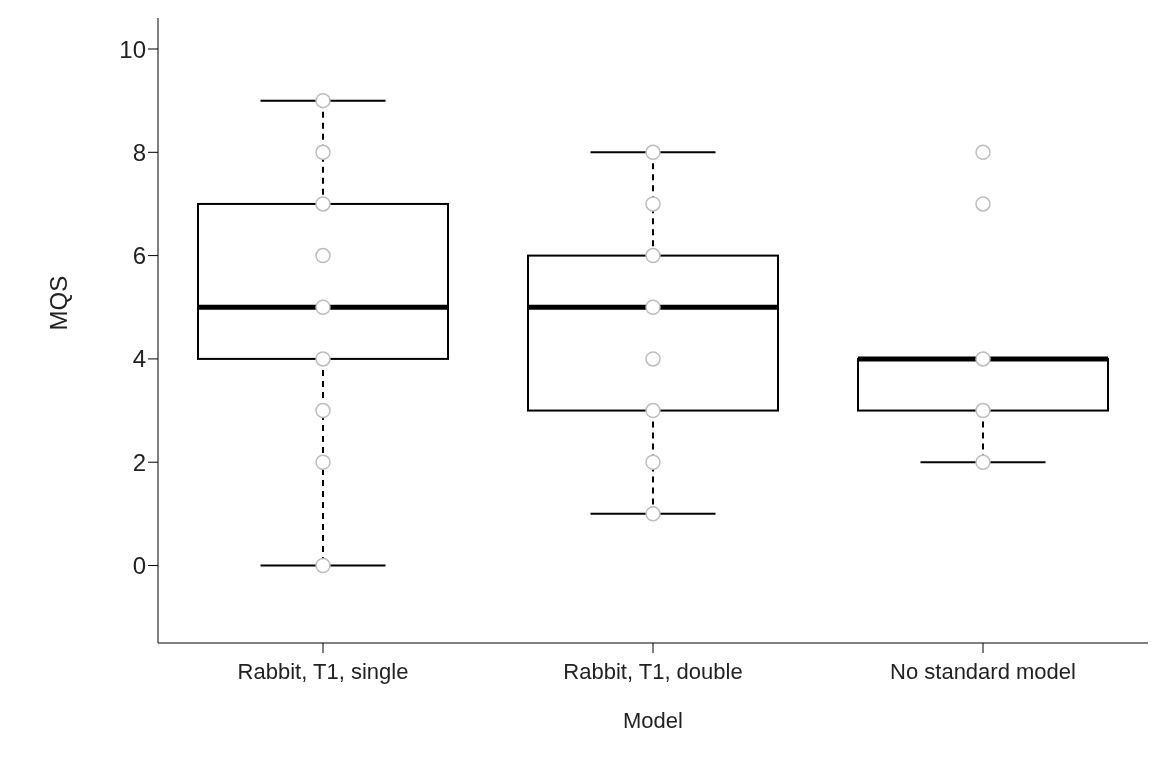  I want to click on x-tick-label: No standard model, so click(983, 671).